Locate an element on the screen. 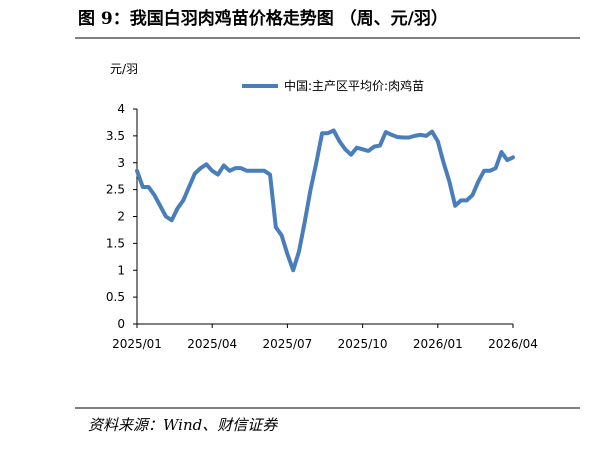  x-tick-label: 2025/04 is located at coordinates (212, 344).